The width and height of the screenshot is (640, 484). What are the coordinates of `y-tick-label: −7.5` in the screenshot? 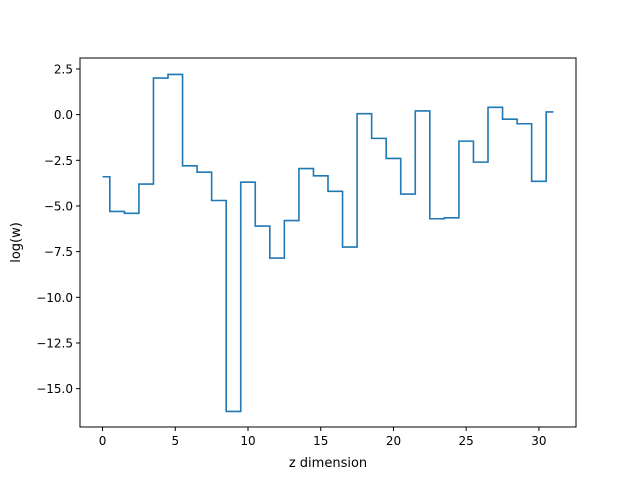 It's located at (58, 252).